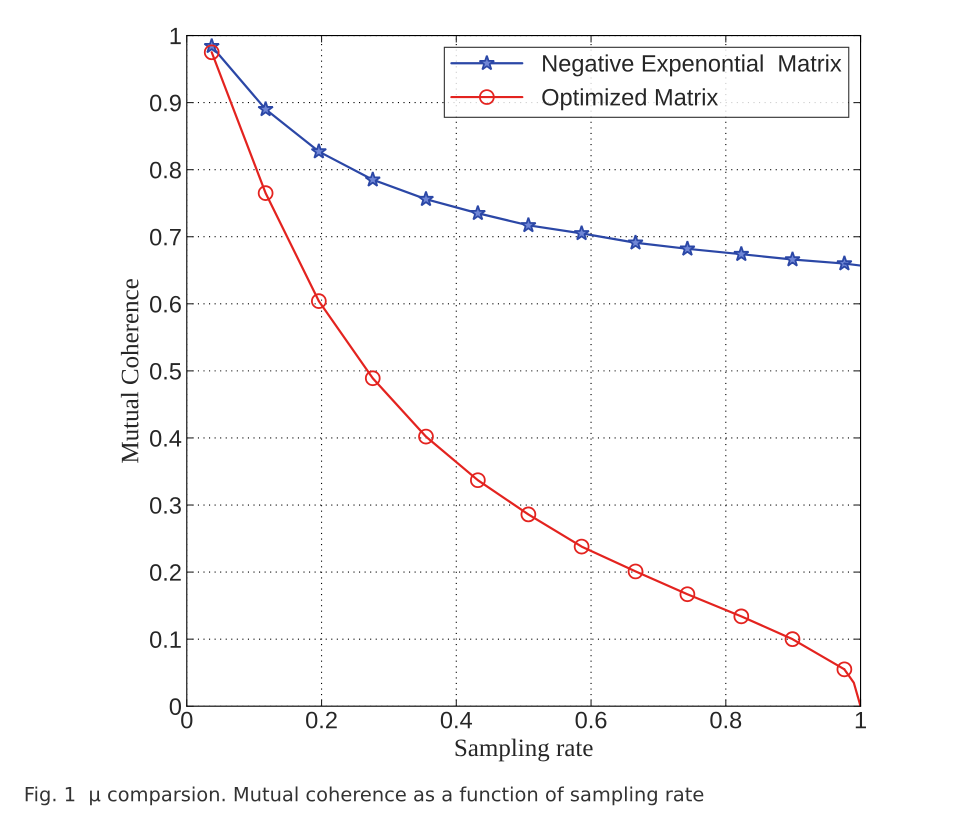  I want to click on y-tick-label: 0.5, so click(165, 371).